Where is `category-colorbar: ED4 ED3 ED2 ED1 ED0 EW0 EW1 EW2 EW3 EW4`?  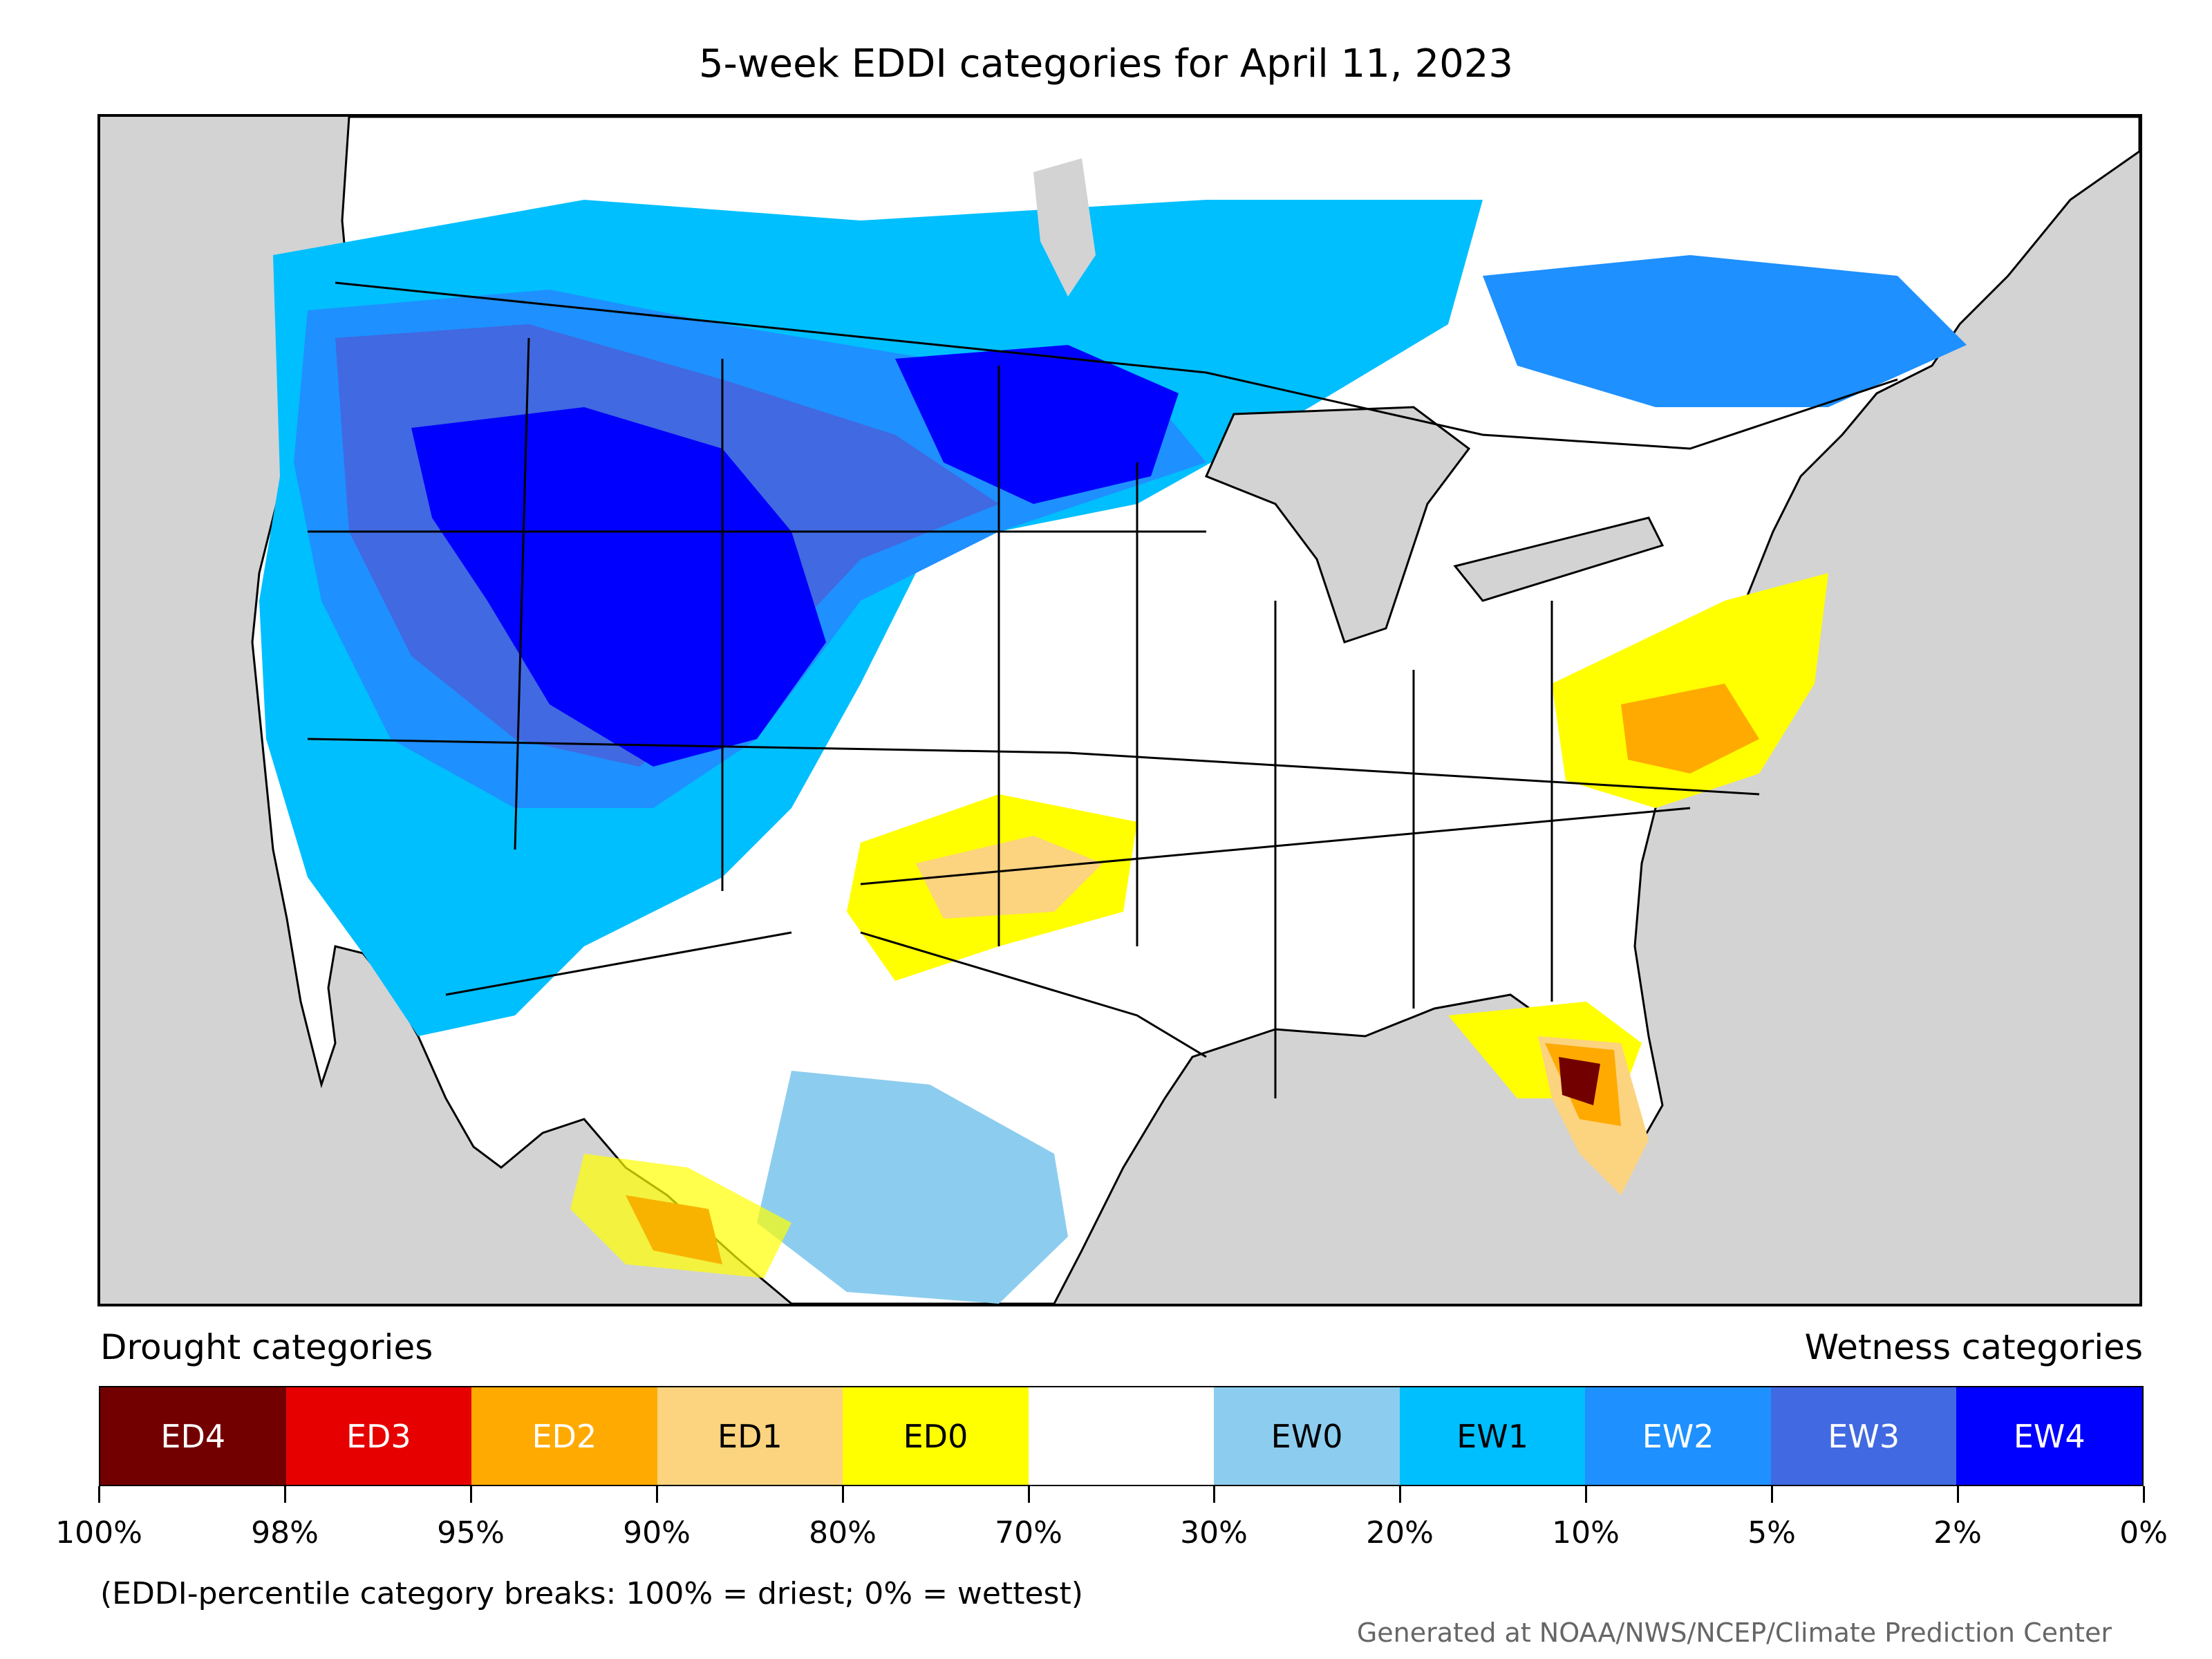
category-colorbar: ED4 ED3 ED2 ED1 ED0 EW0 EW1 EW2 EW3 EW4 is located at coordinates (1121, 1436).